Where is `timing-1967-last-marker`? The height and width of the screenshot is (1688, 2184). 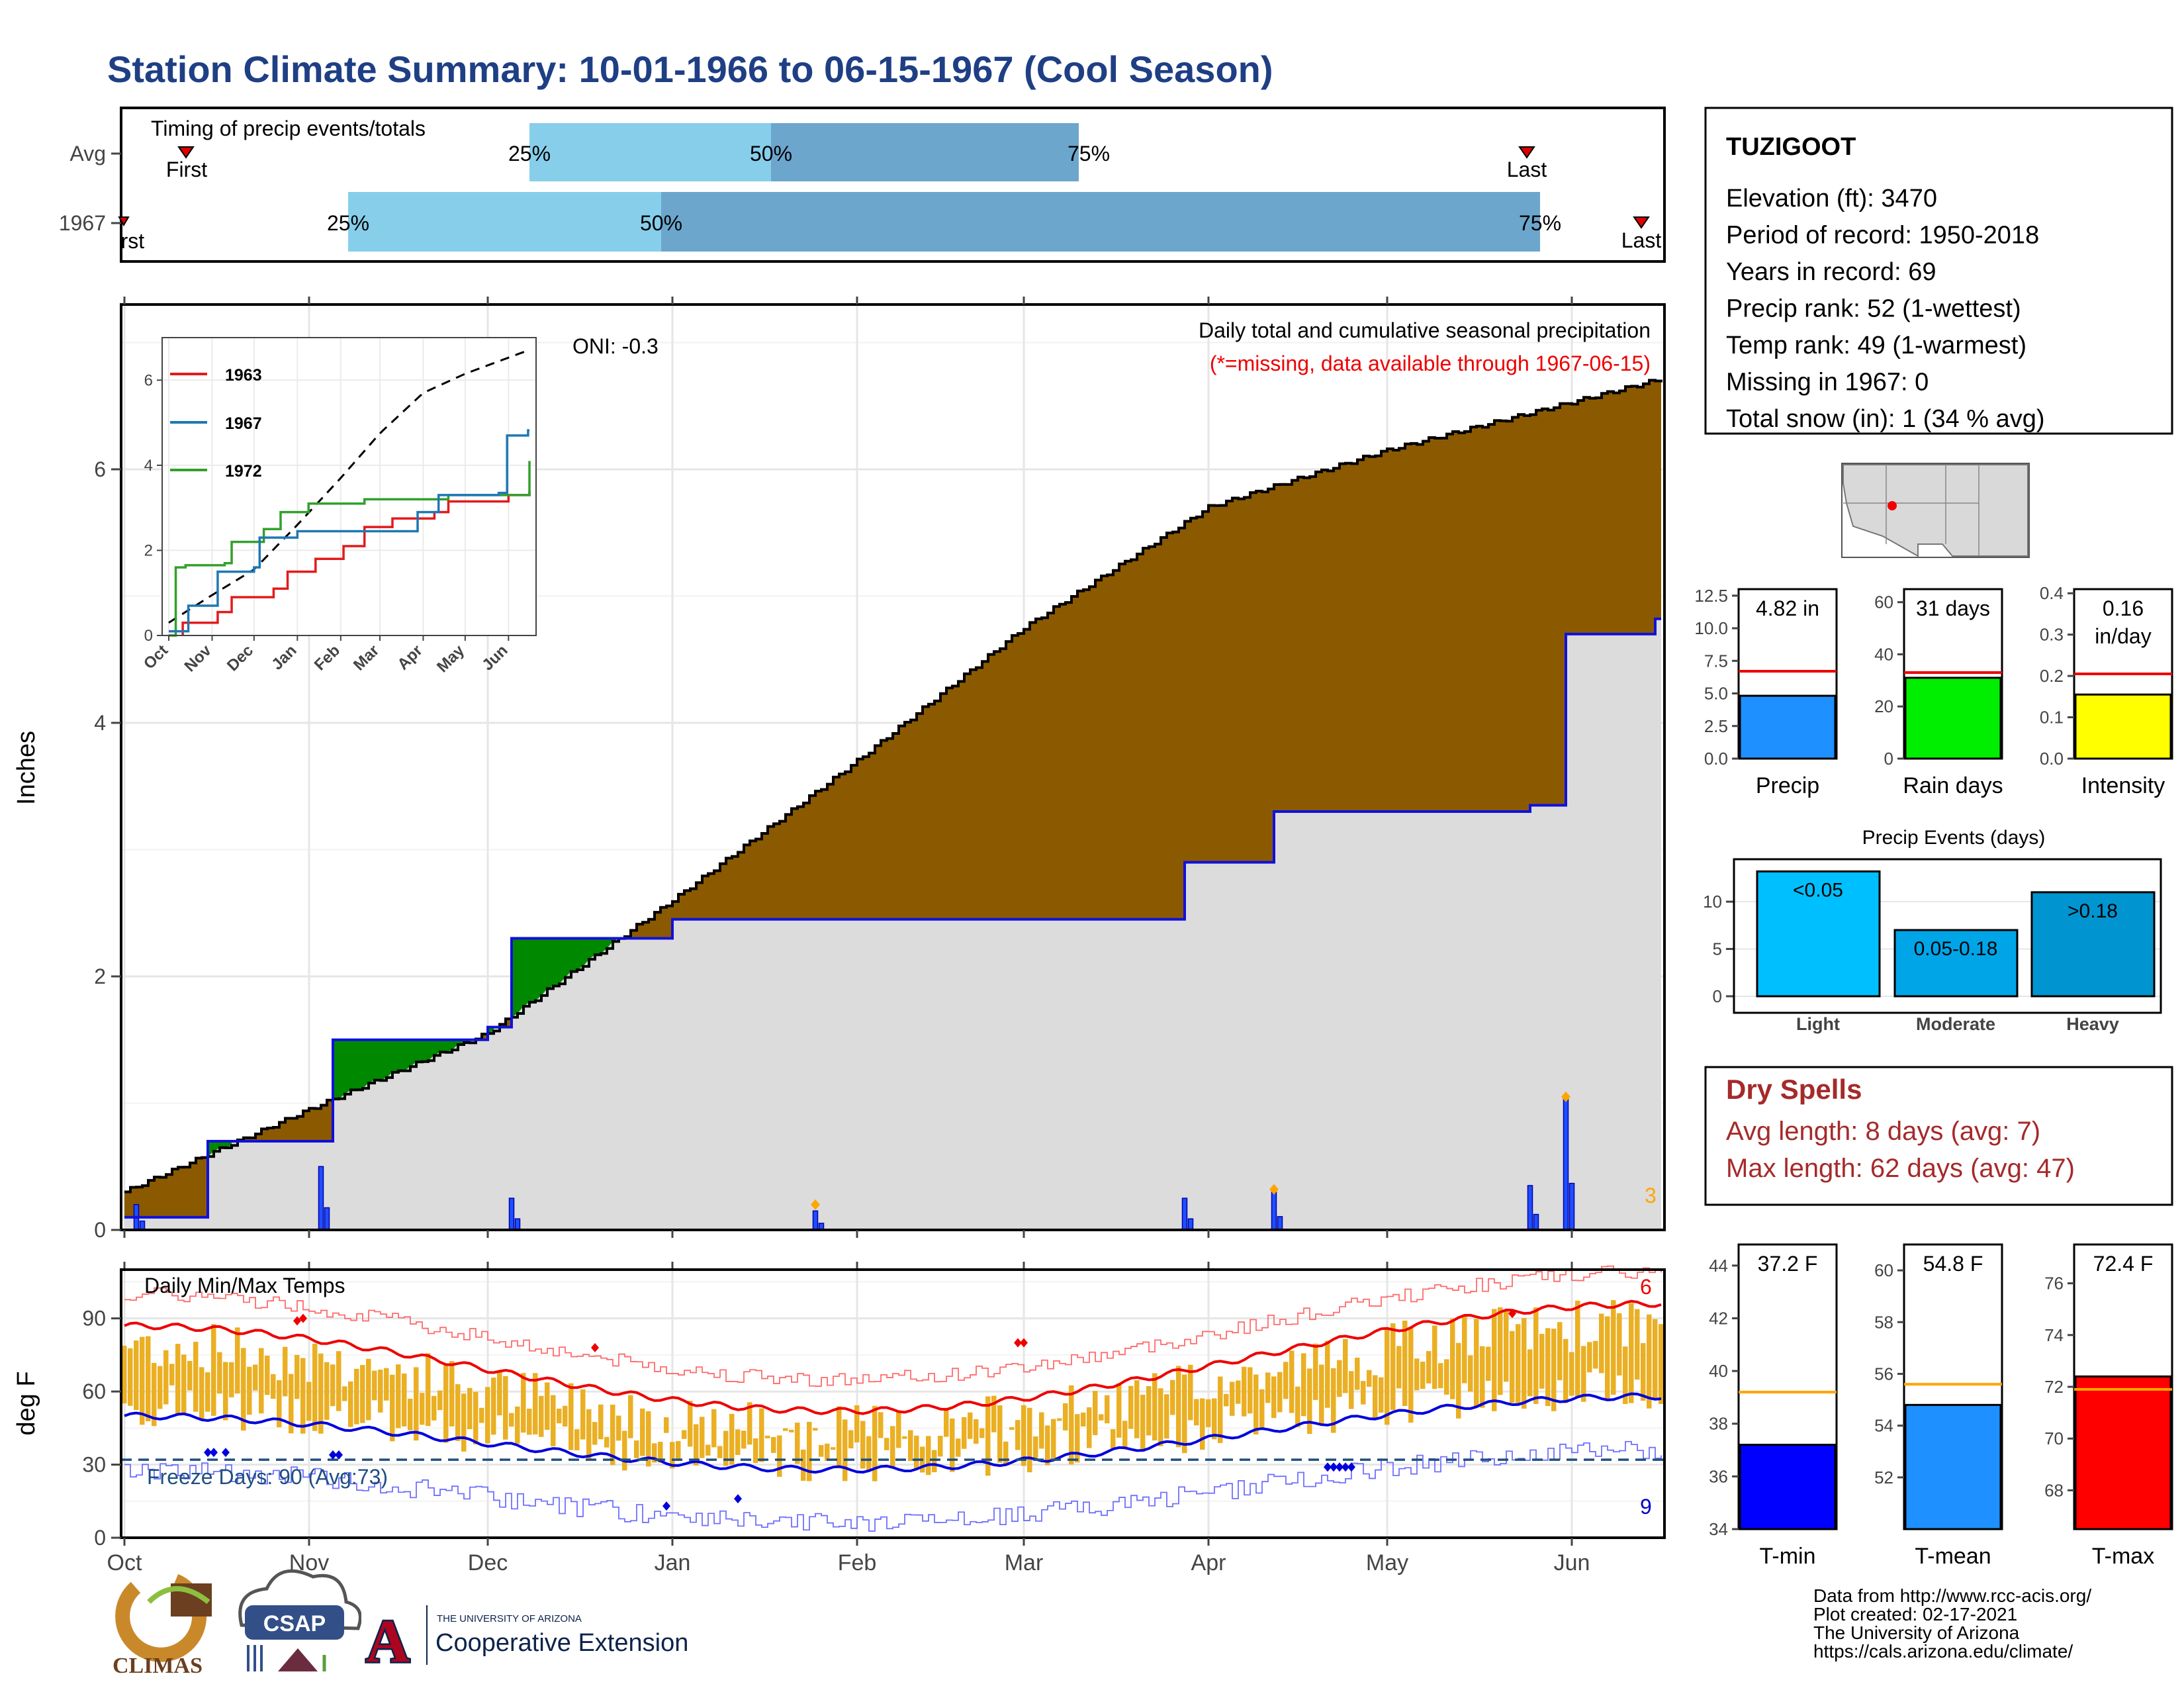
timing-1967-last-marker is located at coordinates (1641, 222).